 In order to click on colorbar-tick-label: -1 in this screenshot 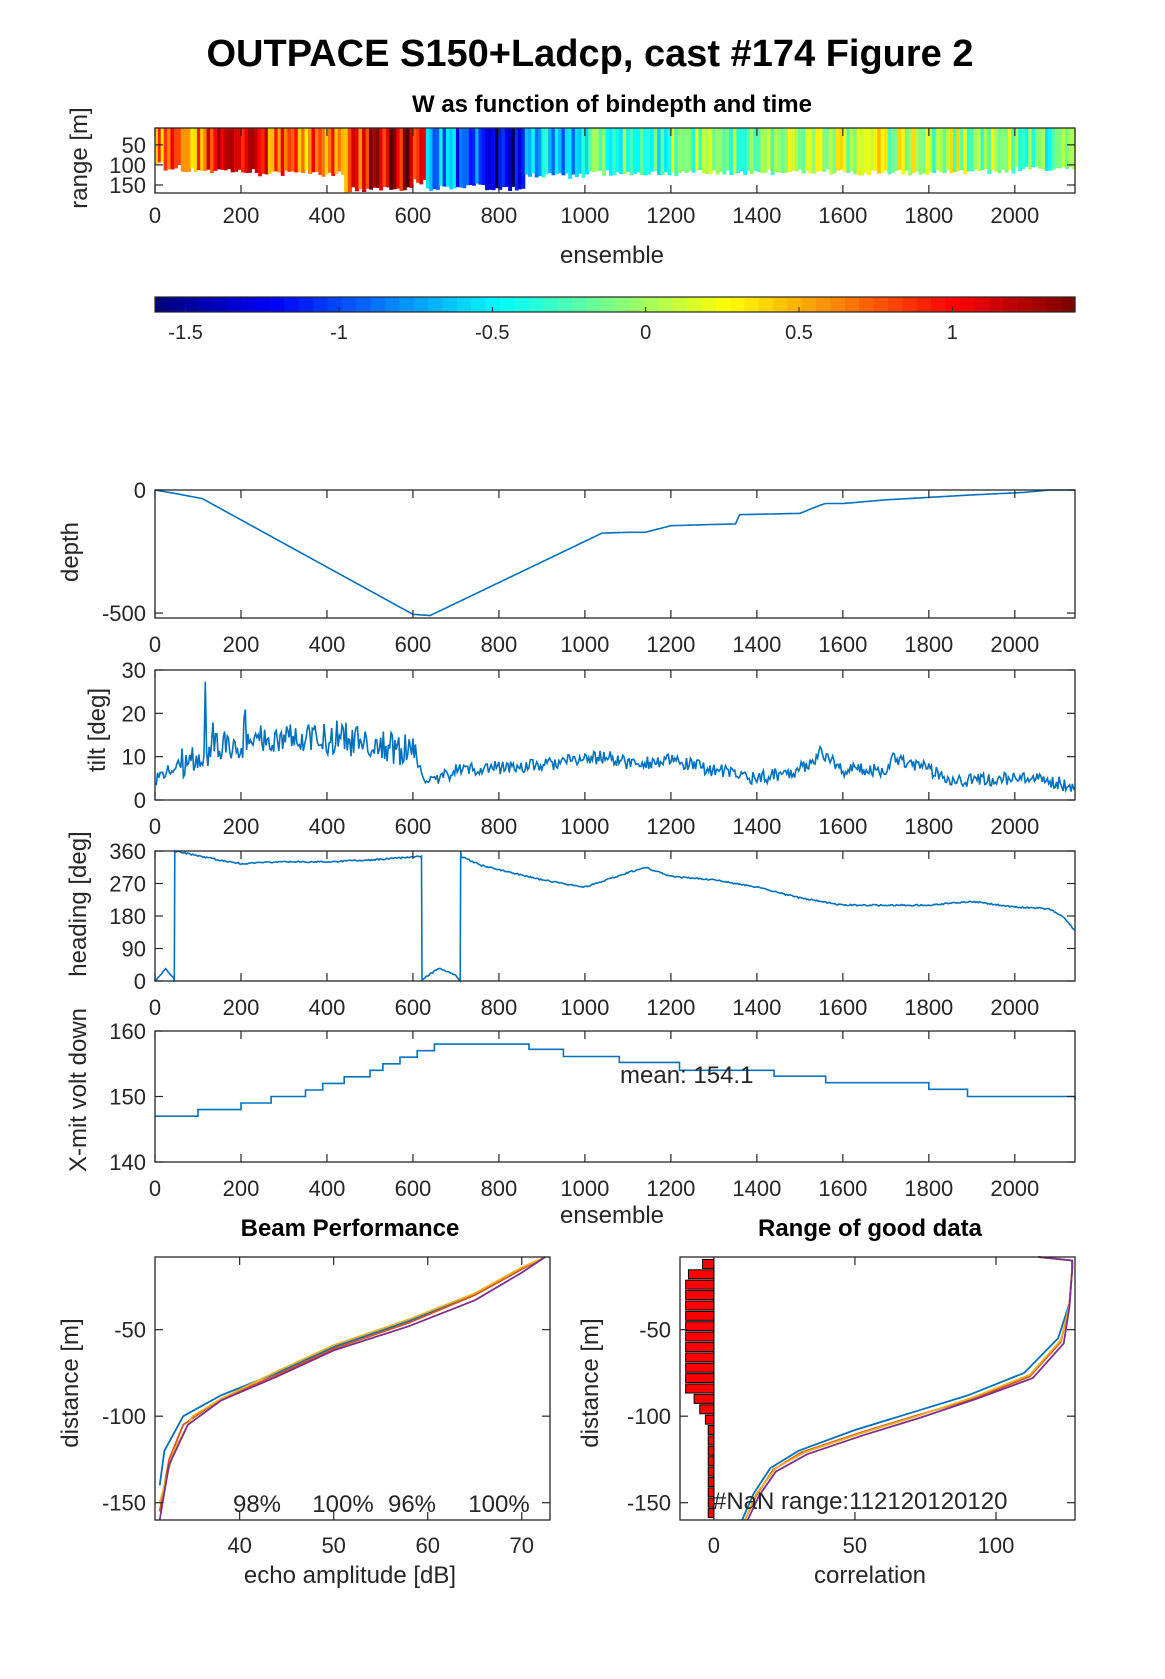, I will do `click(339, 333)`.